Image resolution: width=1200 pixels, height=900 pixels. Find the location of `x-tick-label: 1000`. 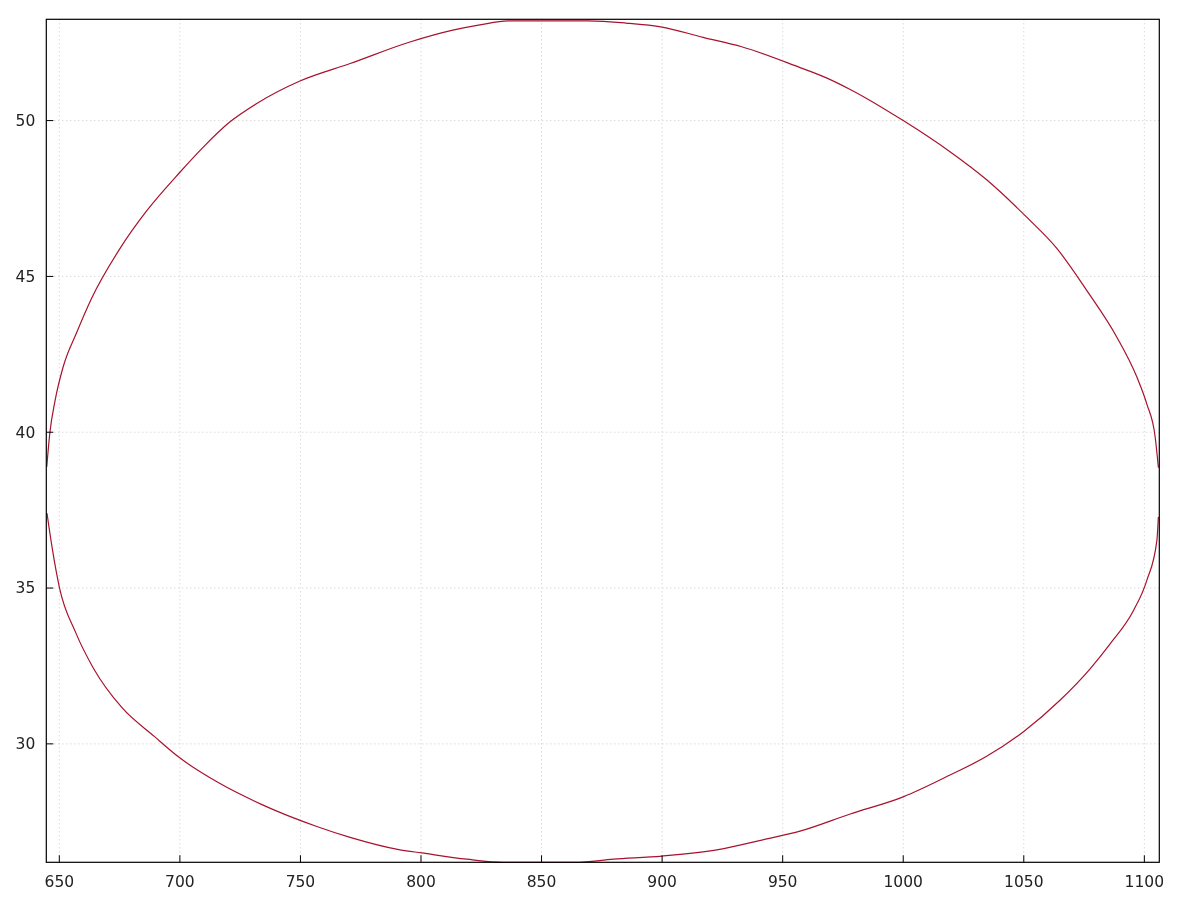

x-tick-label: 1000 is located at coordinates (903, 882).